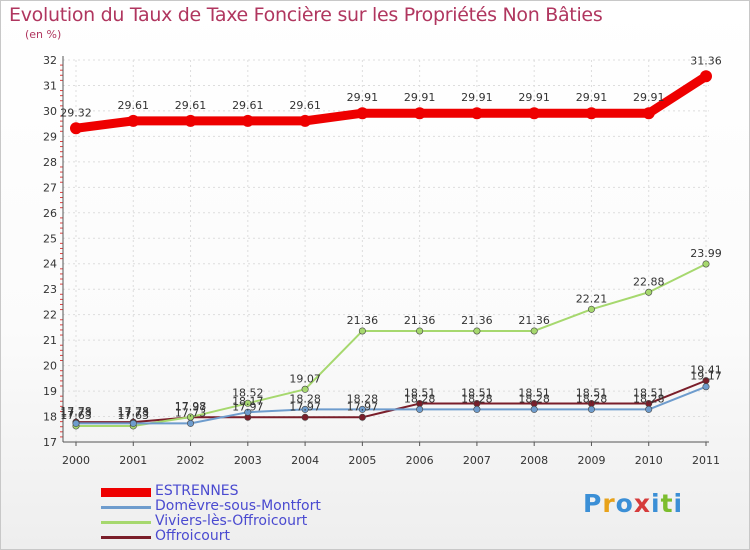  What do you see at coordinates (642, 503) in the screenshot?
I see `logo-letter: x` at bounding box center [642, 503].